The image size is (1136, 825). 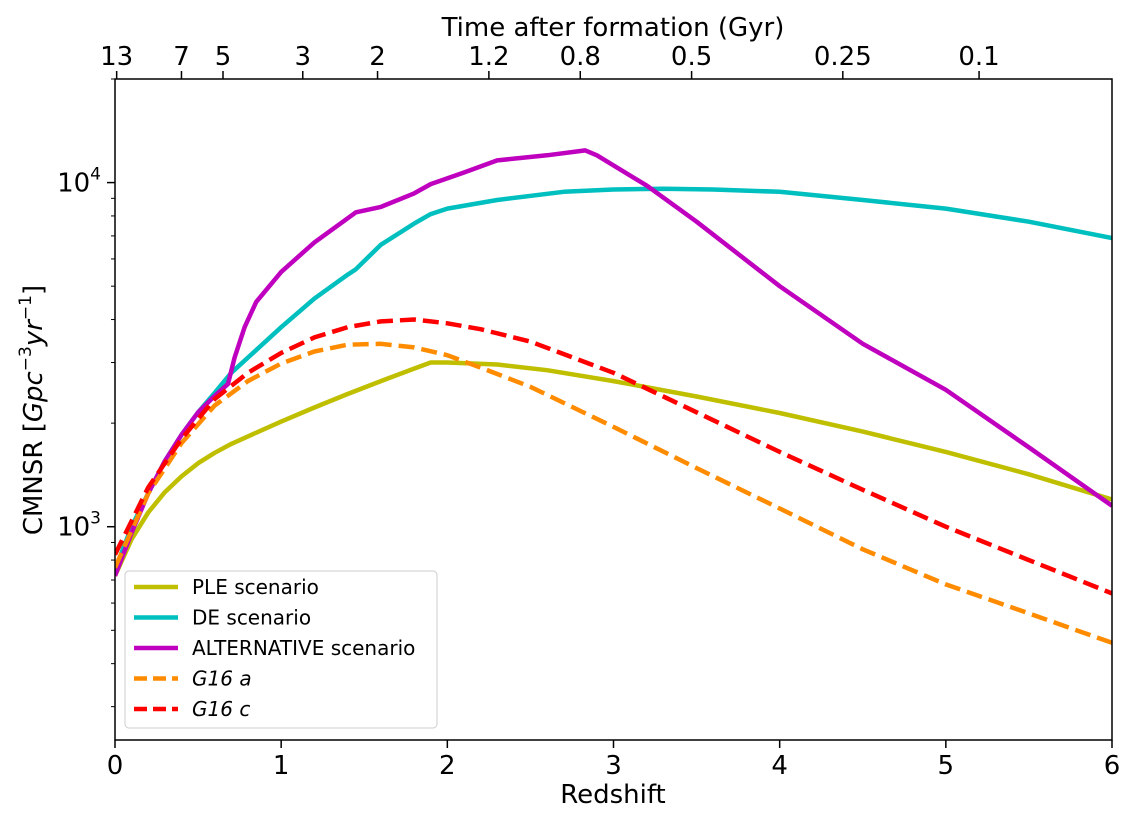 I want to click on legend-label: DE scenario, so click(x=251, y=618).